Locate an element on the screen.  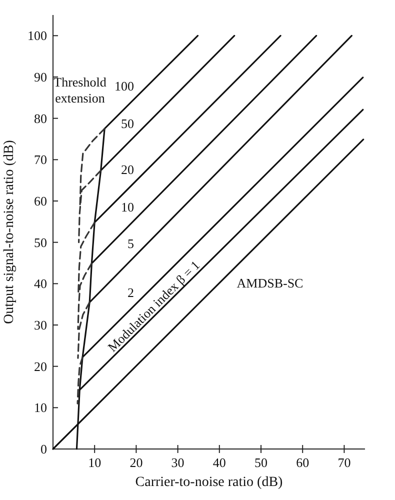
y-tick-label: 60 is located at coordinates (40, 201).